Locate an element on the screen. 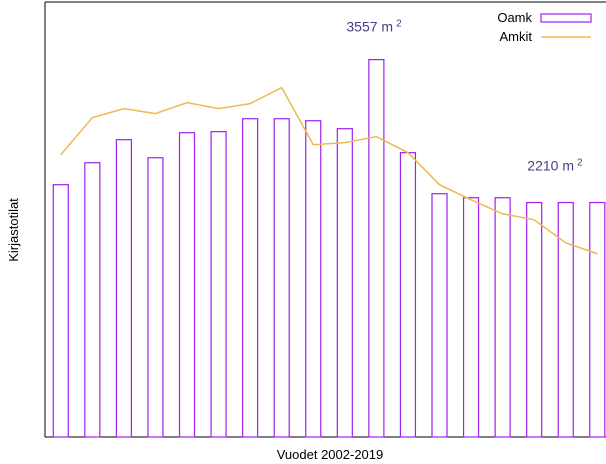 The height and width of the screenshot is (464, 606). annotation-text: 3557 m is located at coordinates (369, 27).